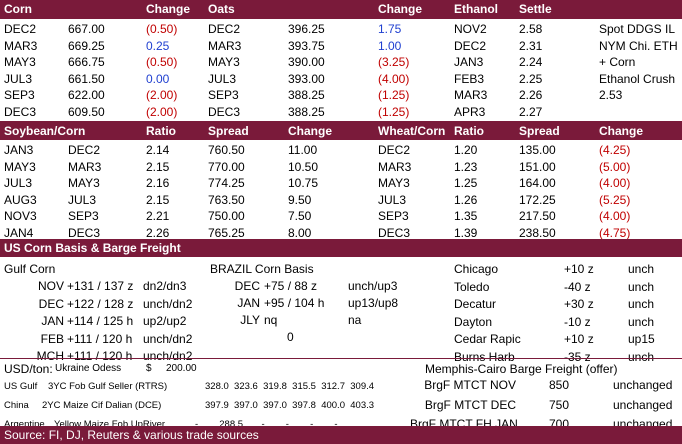  I want to click on wc-ratio: 1.35, so click(466, 216).